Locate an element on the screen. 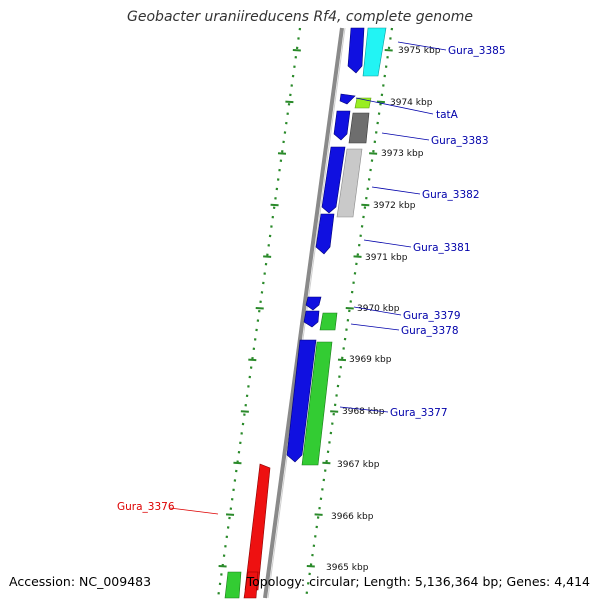  tick-label-3975: 3975 kbp is located at coordinates (419, 51).